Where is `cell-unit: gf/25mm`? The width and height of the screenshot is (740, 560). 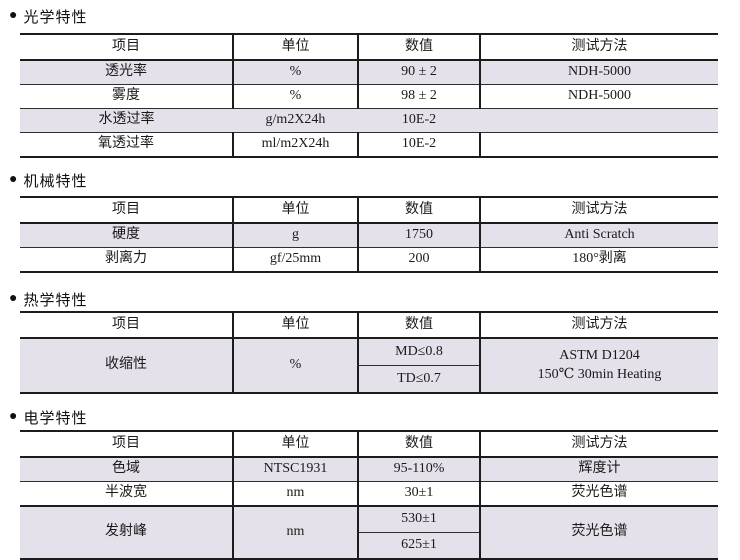 cell-unit: gf/25mm is located at coordinates (296, 259).